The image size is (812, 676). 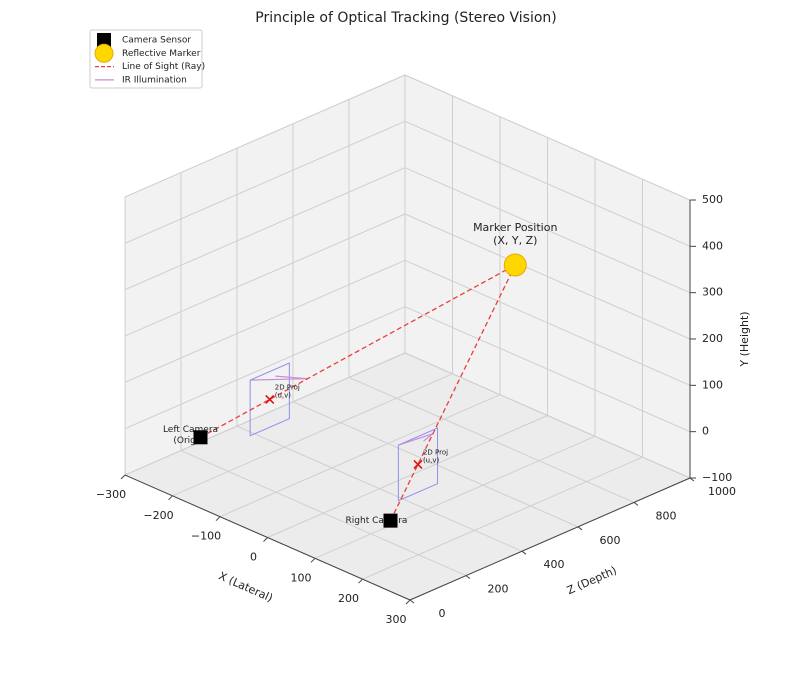 What do you see at coordinates (592, 580) in the screenshot?
I see `z-axis-label: Z (Depth)` at bounding box center [592, 580].